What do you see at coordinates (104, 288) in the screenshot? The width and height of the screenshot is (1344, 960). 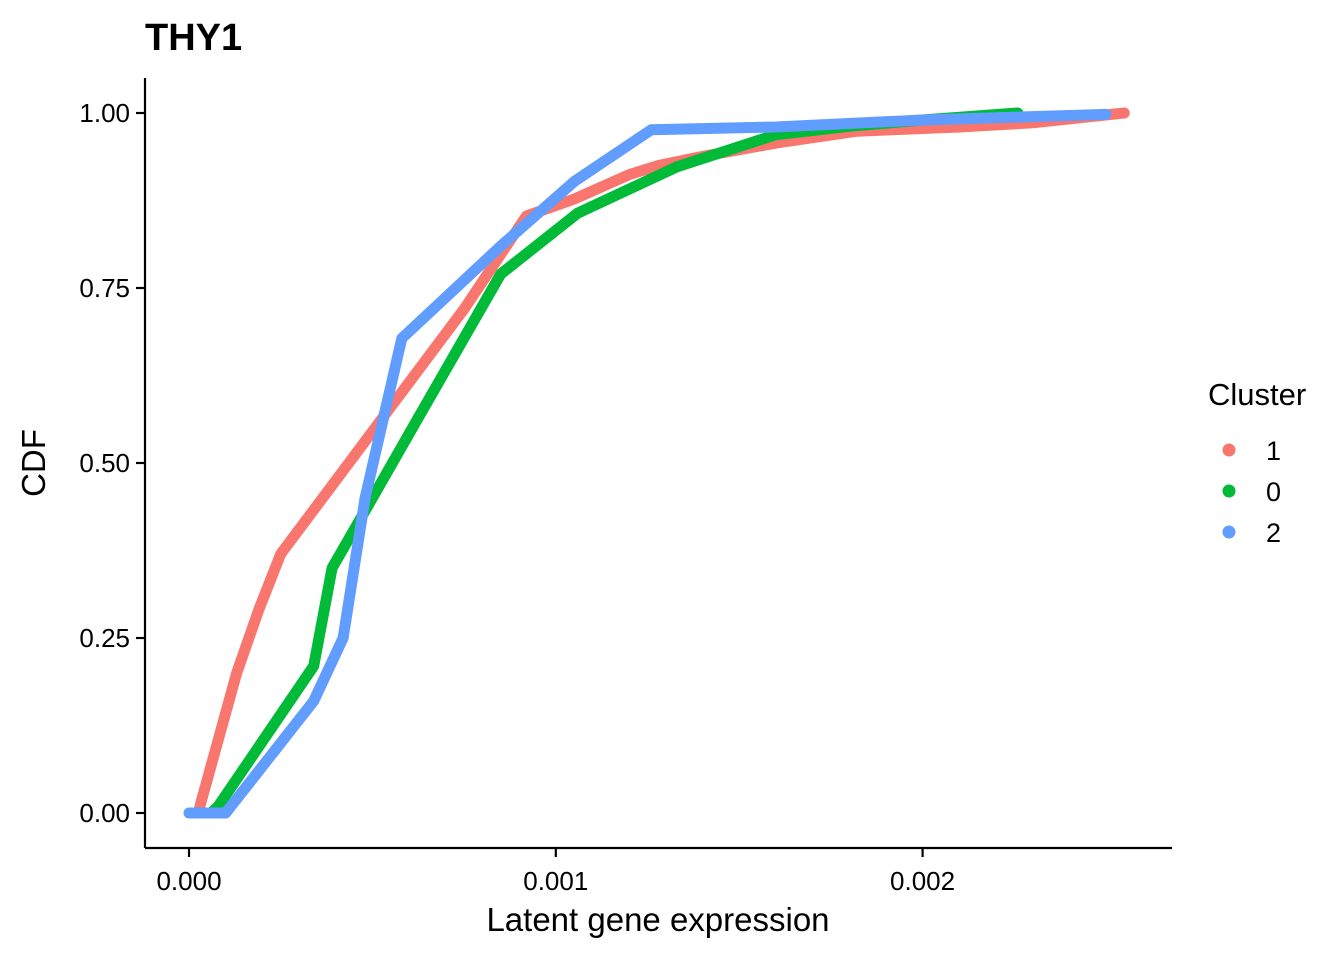 I see `y-tick-label: 0.75` at bounding box center [104, 288].